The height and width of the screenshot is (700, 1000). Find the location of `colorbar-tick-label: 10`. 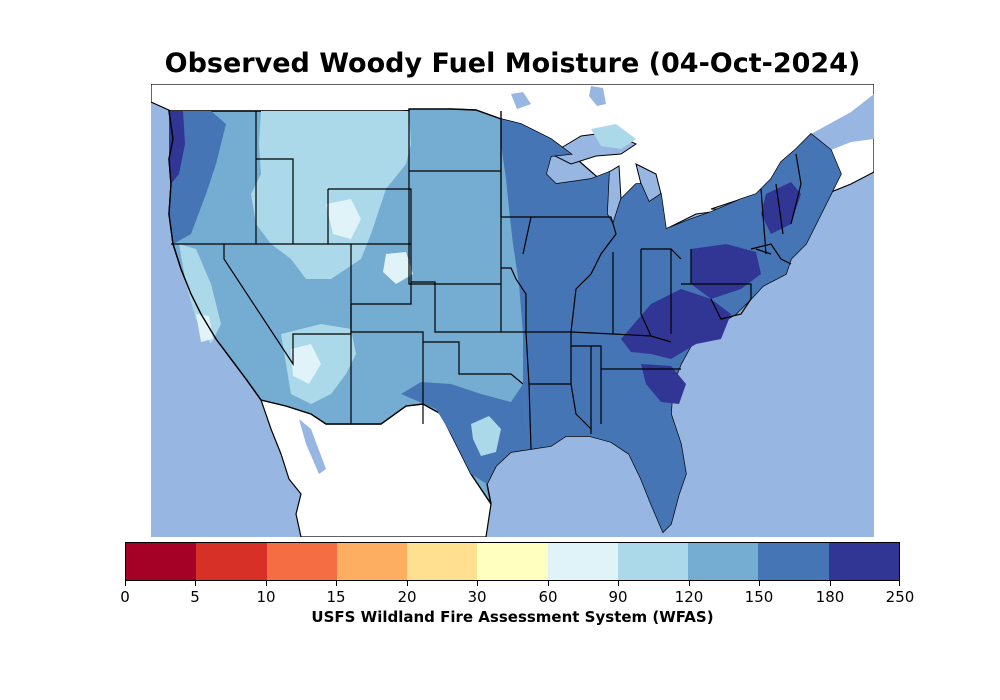

colorbar-tick-label: 10 is located at coordinates (266, 597).